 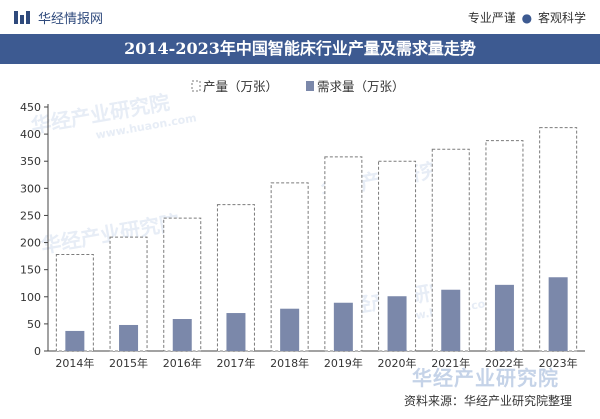 What do you see at coordinates (22, 17) in the screenshot?
I see `logo-icon` at bounding box center [22, 17].